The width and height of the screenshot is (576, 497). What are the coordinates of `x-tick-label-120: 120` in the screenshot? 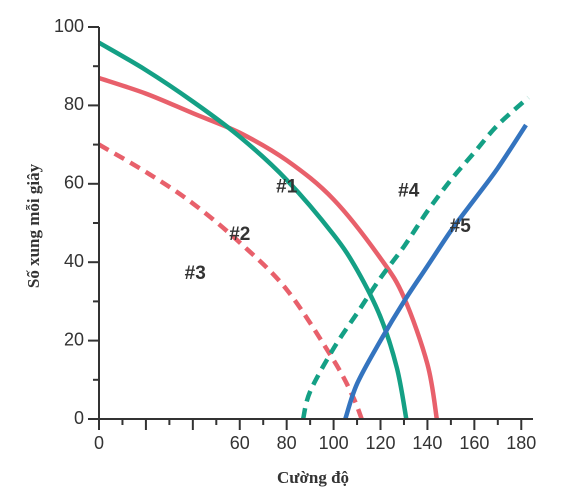 It's located at (380, 443).